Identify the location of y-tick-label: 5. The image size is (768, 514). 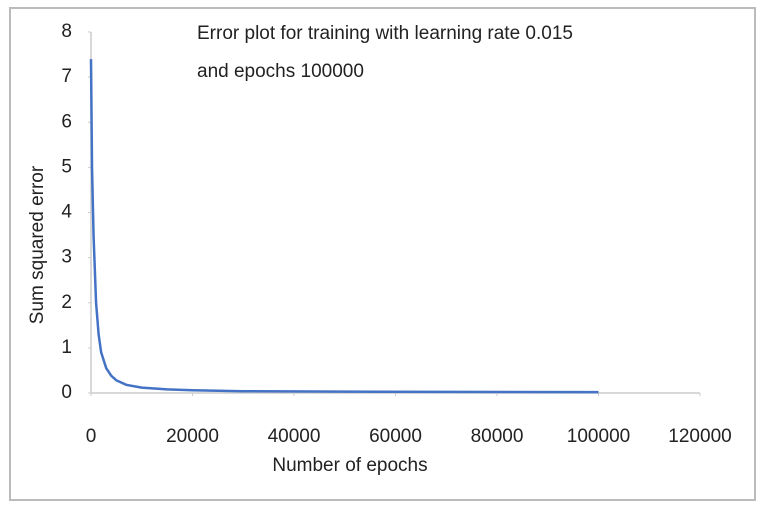
(66, 166).